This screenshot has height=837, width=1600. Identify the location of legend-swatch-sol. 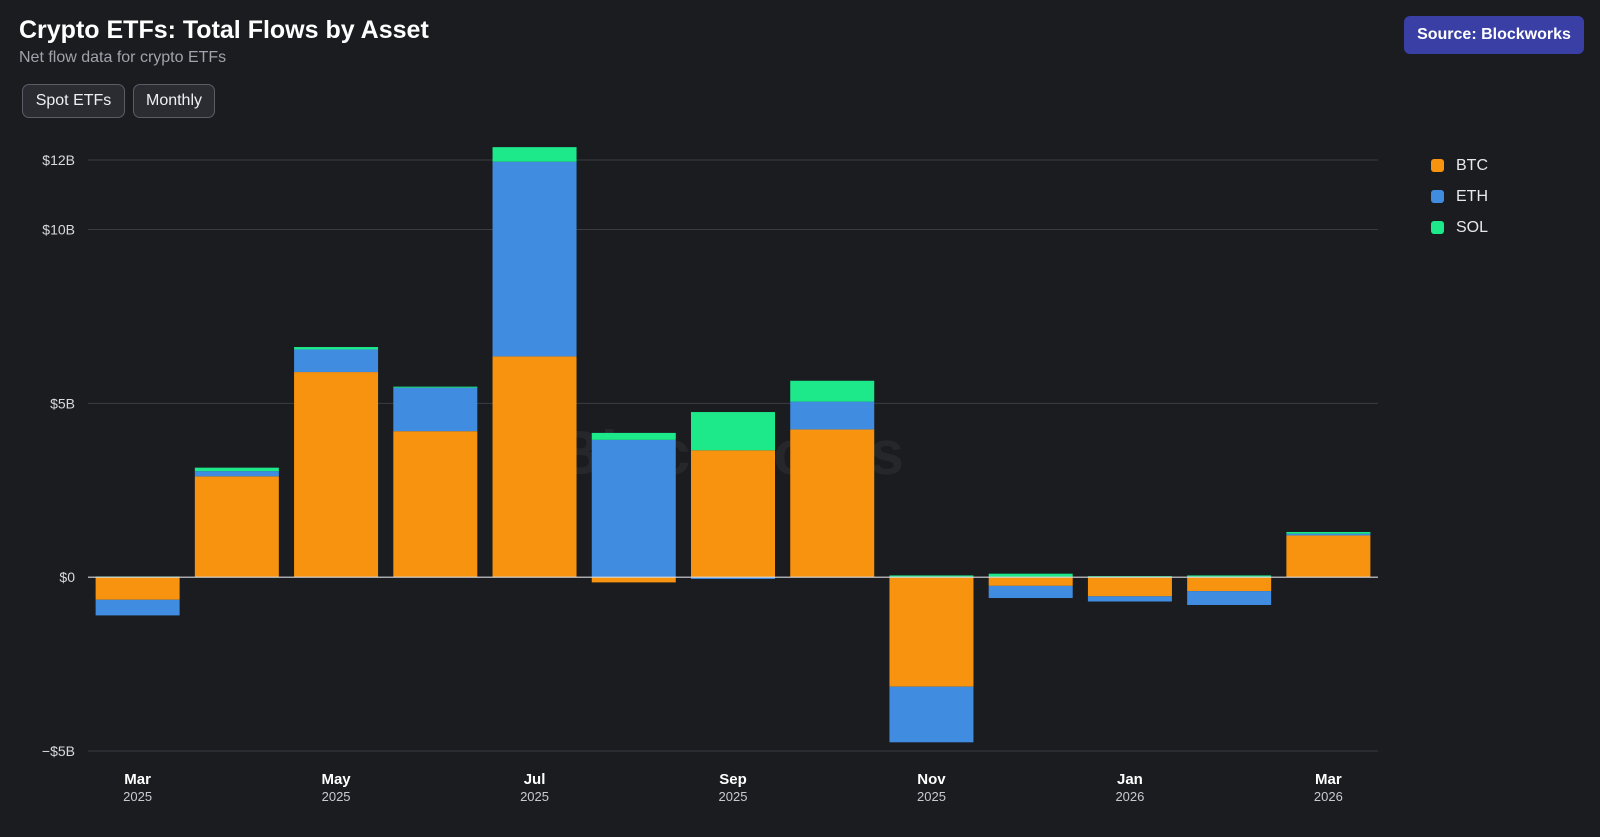
(1437, 227).